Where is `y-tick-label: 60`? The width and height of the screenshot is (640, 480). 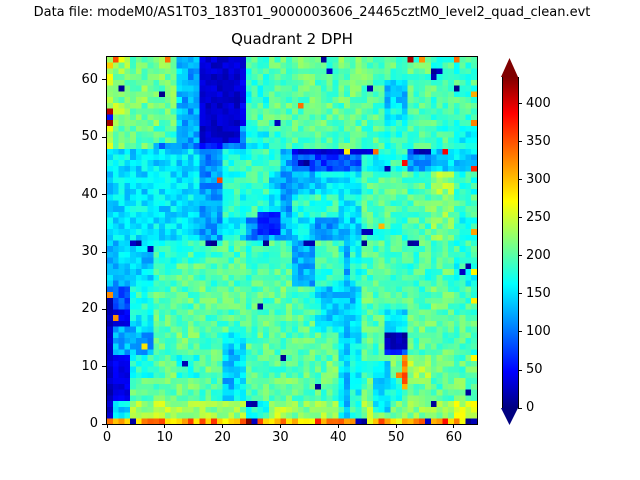 y-tick-label: 60 is located at coordinates (89, 79).